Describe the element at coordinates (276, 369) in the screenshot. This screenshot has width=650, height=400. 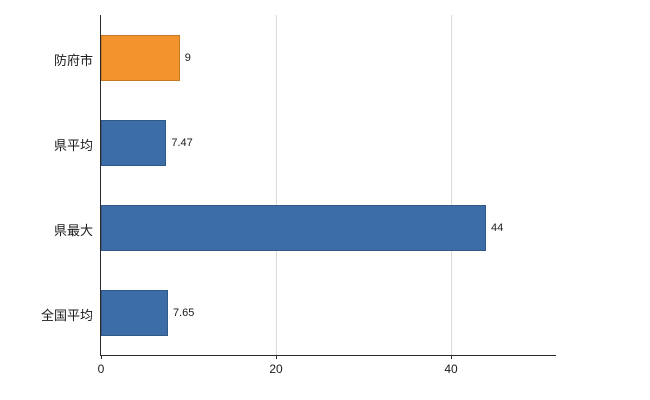
I see `x-tick-label: 20` at that location.